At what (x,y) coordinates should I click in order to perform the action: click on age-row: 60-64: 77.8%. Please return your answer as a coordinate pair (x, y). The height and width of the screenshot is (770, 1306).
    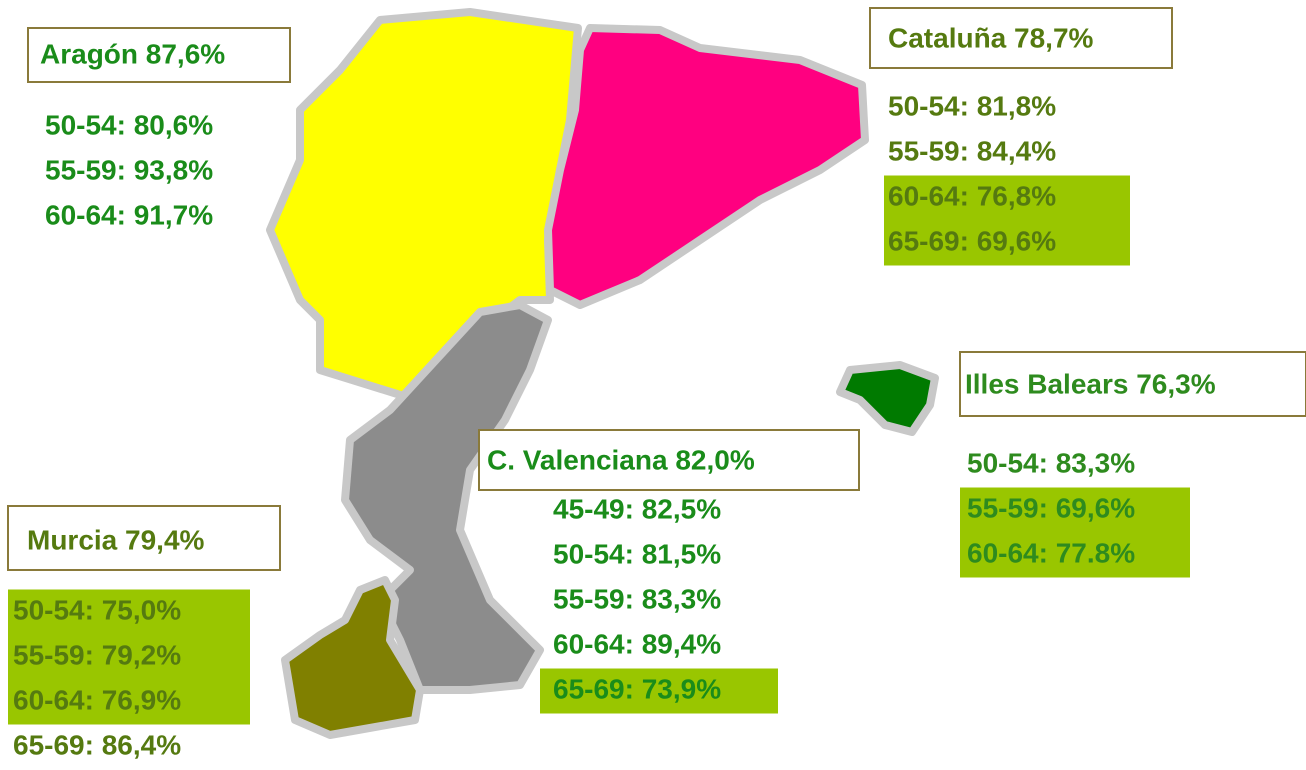
    Looking at the image, I should click on (1051, 552).